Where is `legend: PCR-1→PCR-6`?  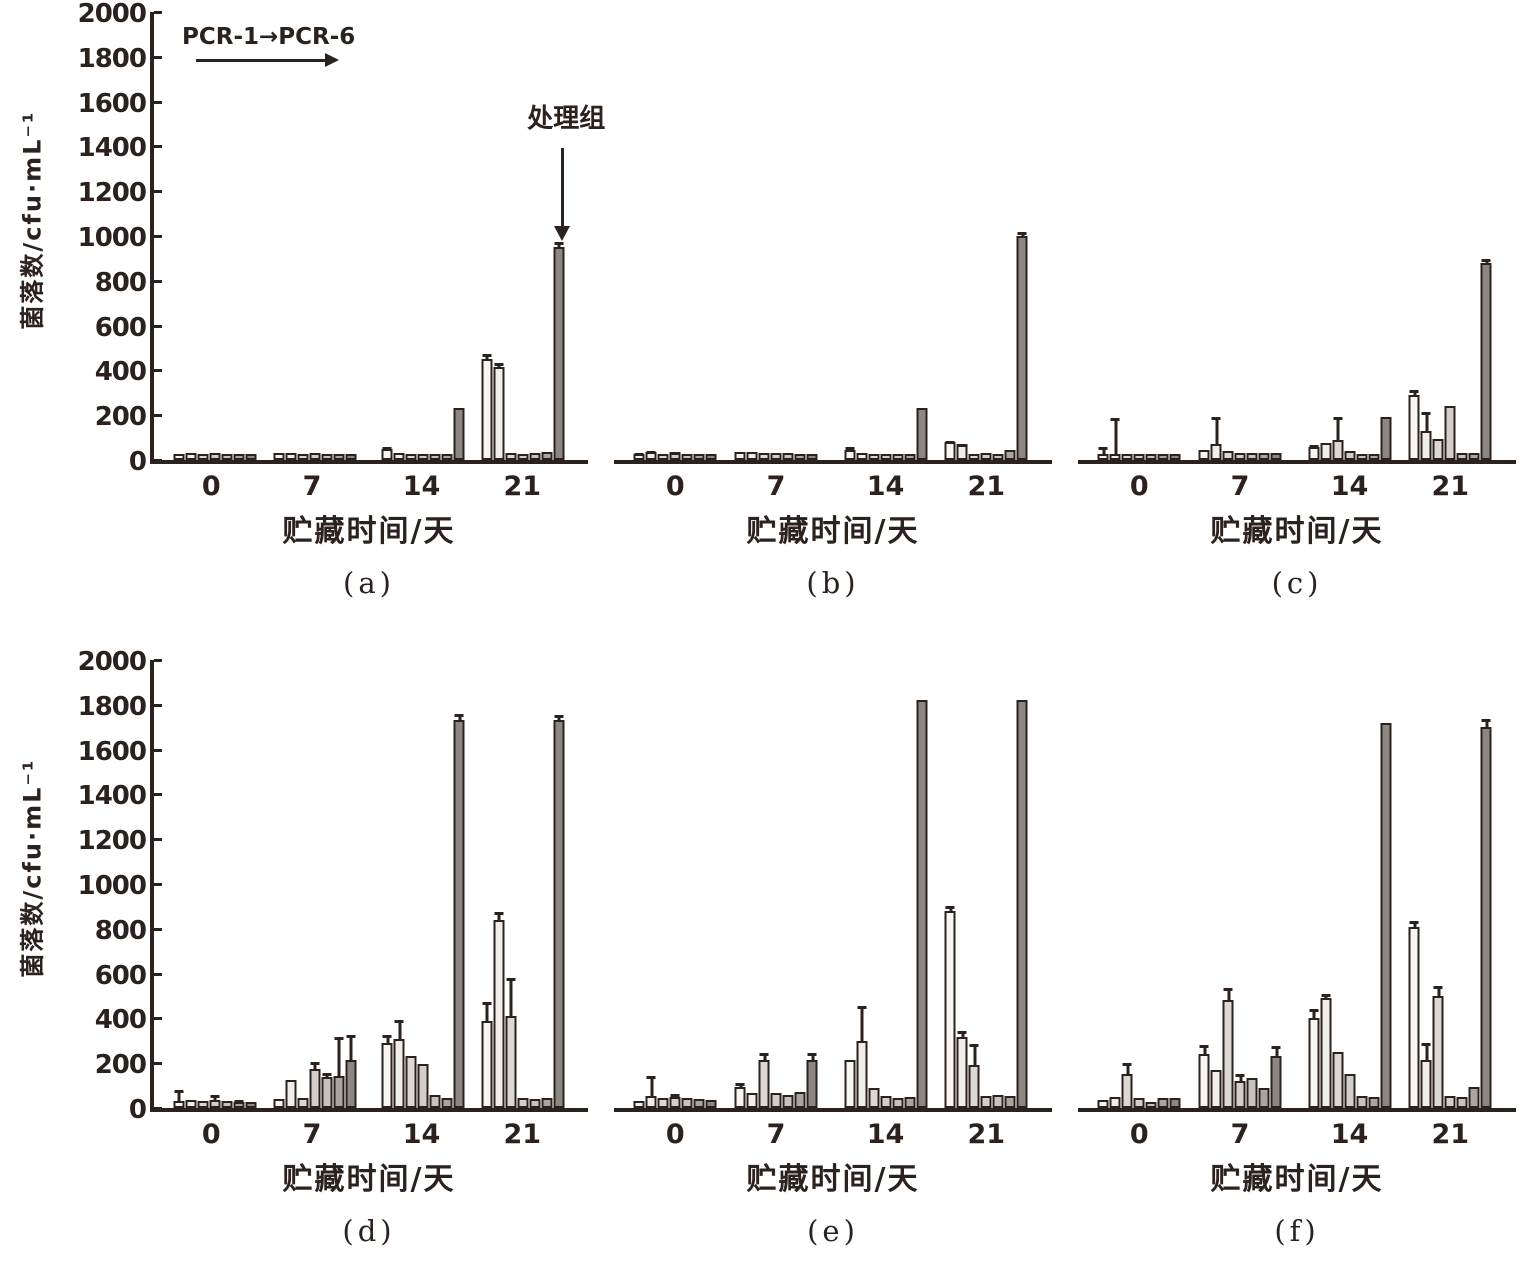 legend: PCR-1→PCR-6 is located at coordinates (269, 45).